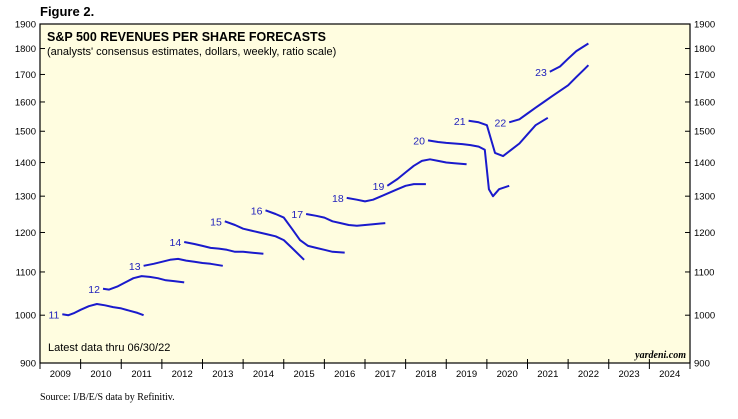  What do you see at coordinates (109, 348) in the screenshot?
I see `latest-data-note: Latest data thru 06/30/22` at bounding box center [109, 348].